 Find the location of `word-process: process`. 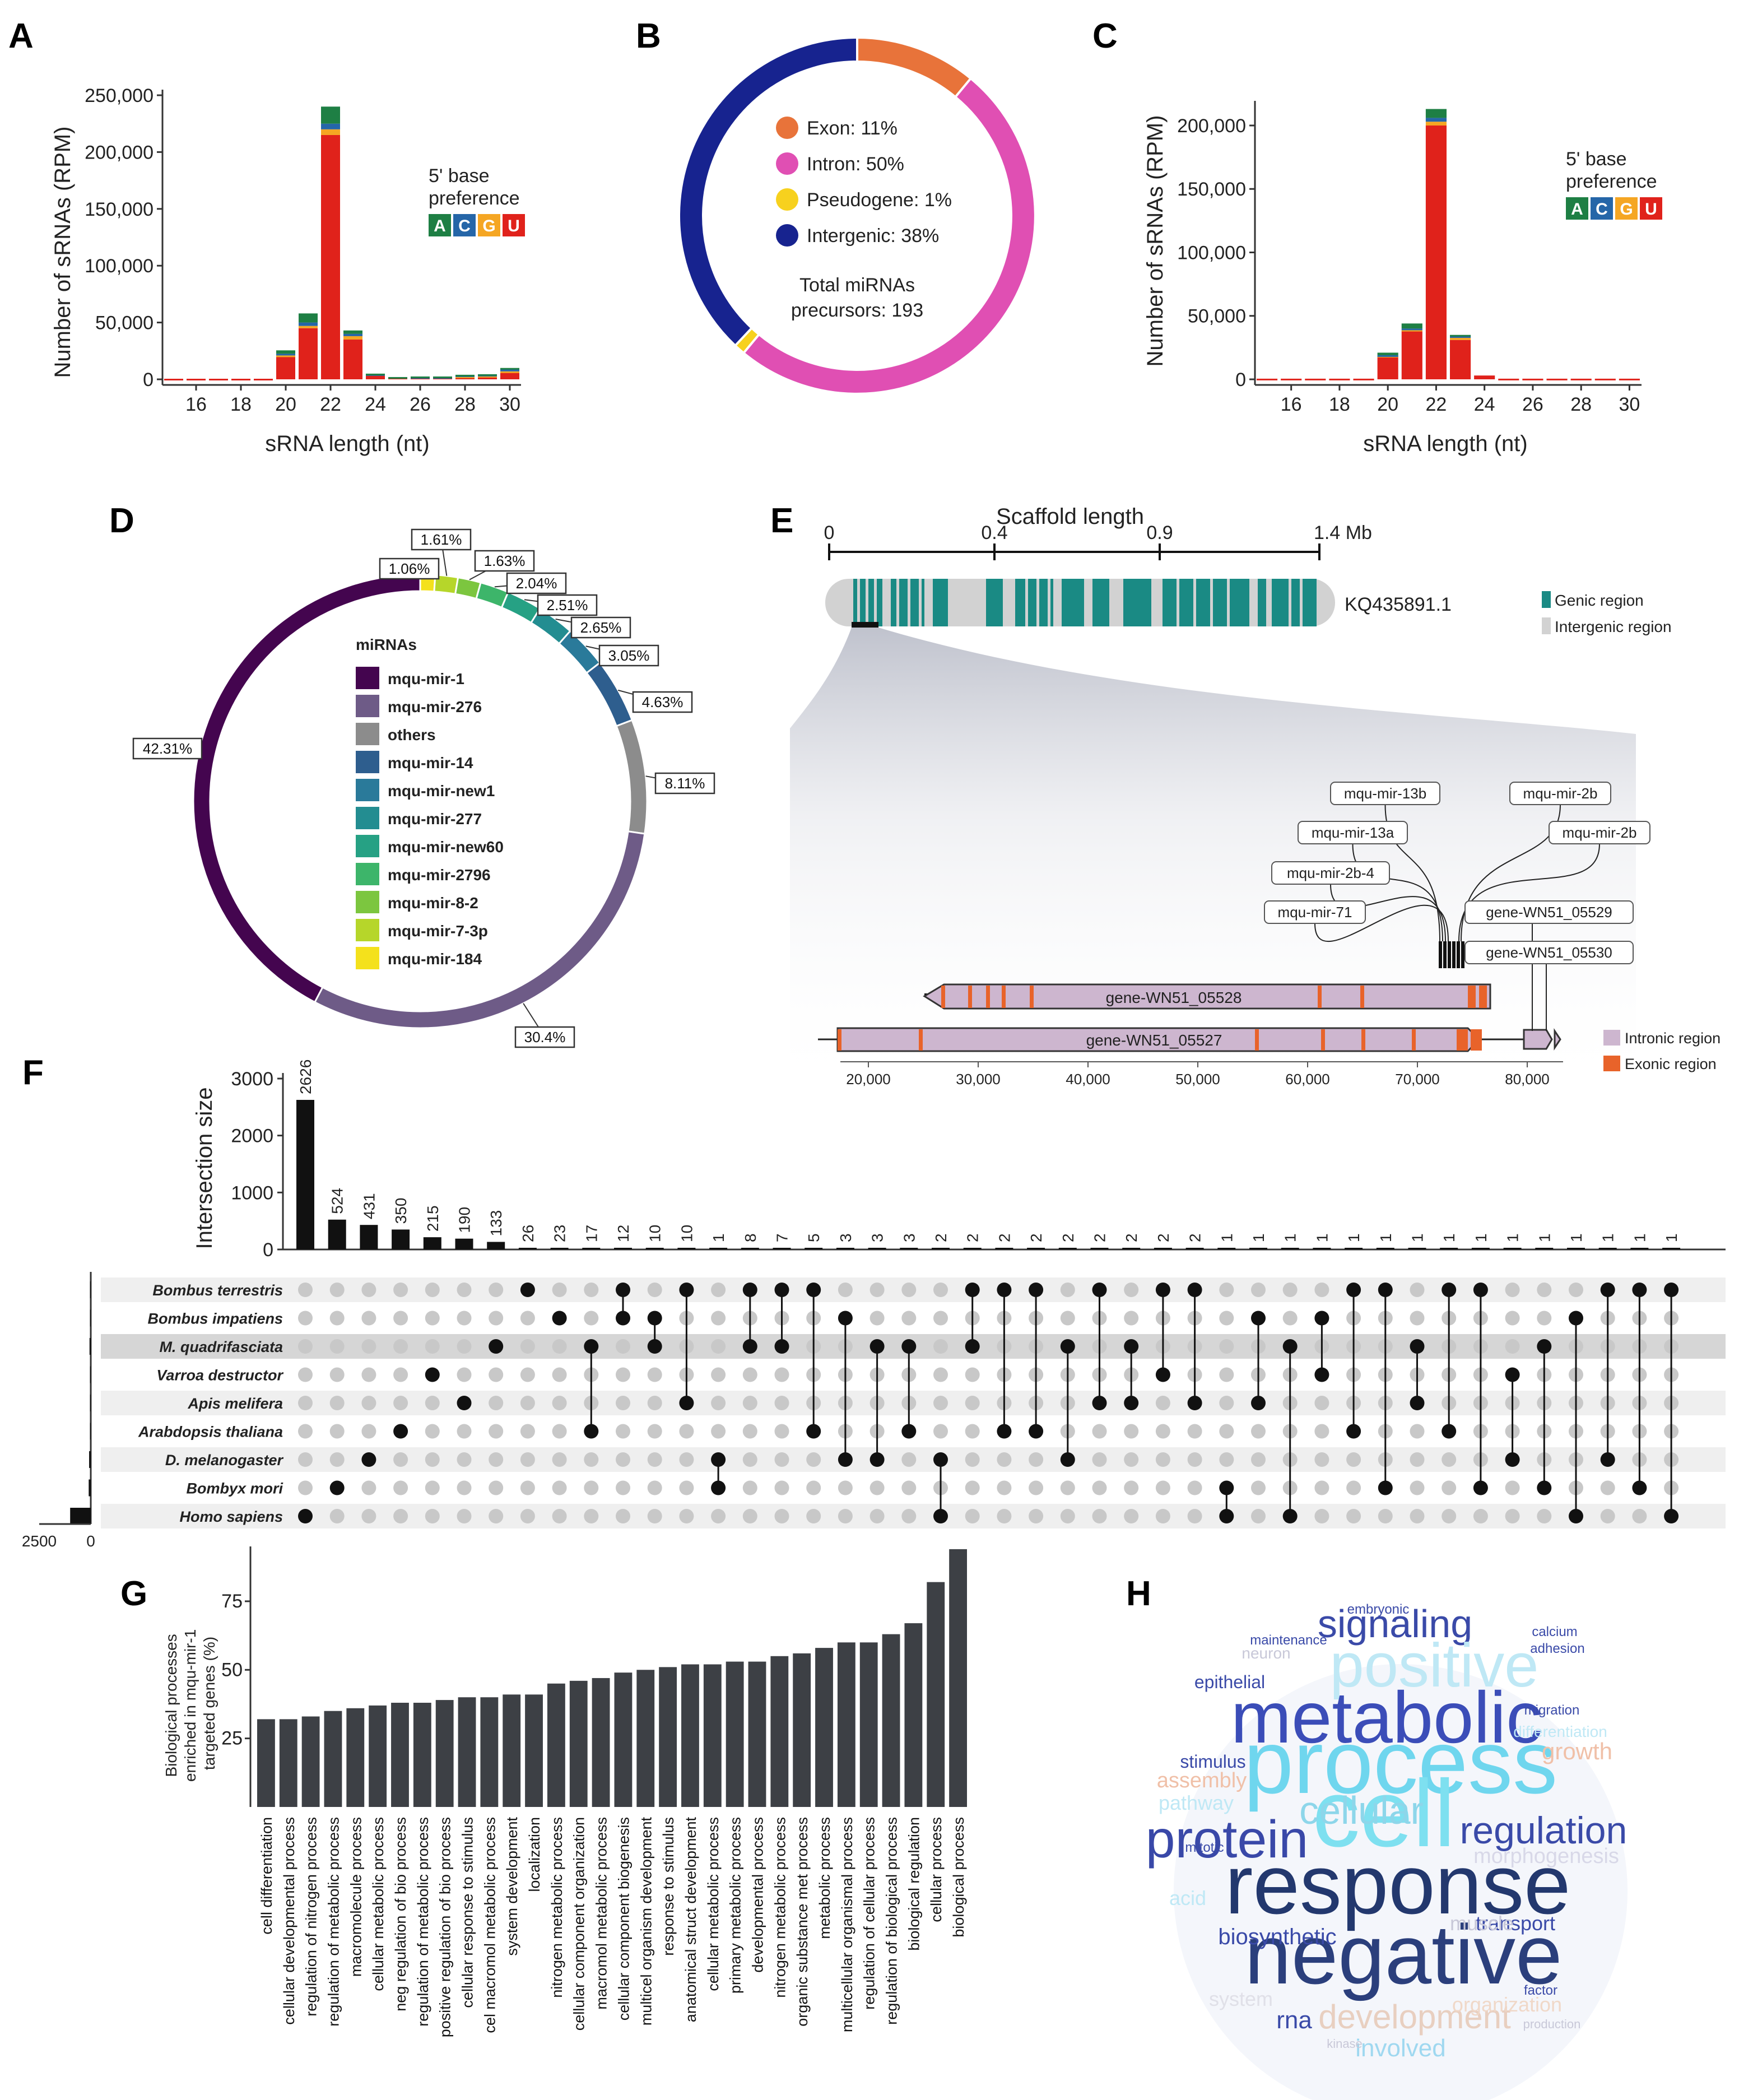

word-process: process is located at coordinates (1400, 1762).